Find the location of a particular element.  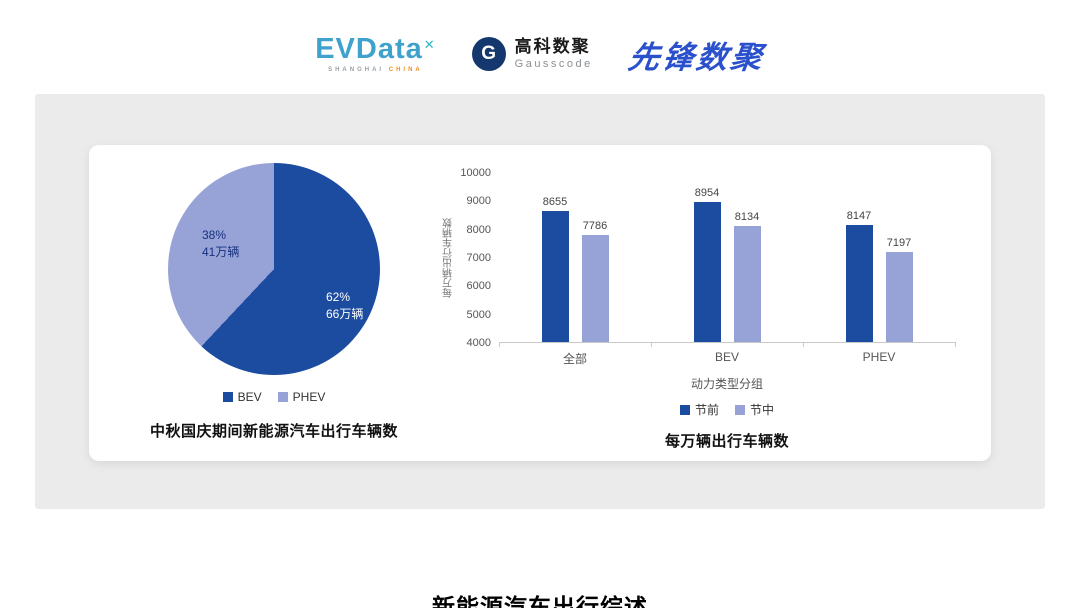

gausscode-icon-letter: G is located at coordinates (489, 53).